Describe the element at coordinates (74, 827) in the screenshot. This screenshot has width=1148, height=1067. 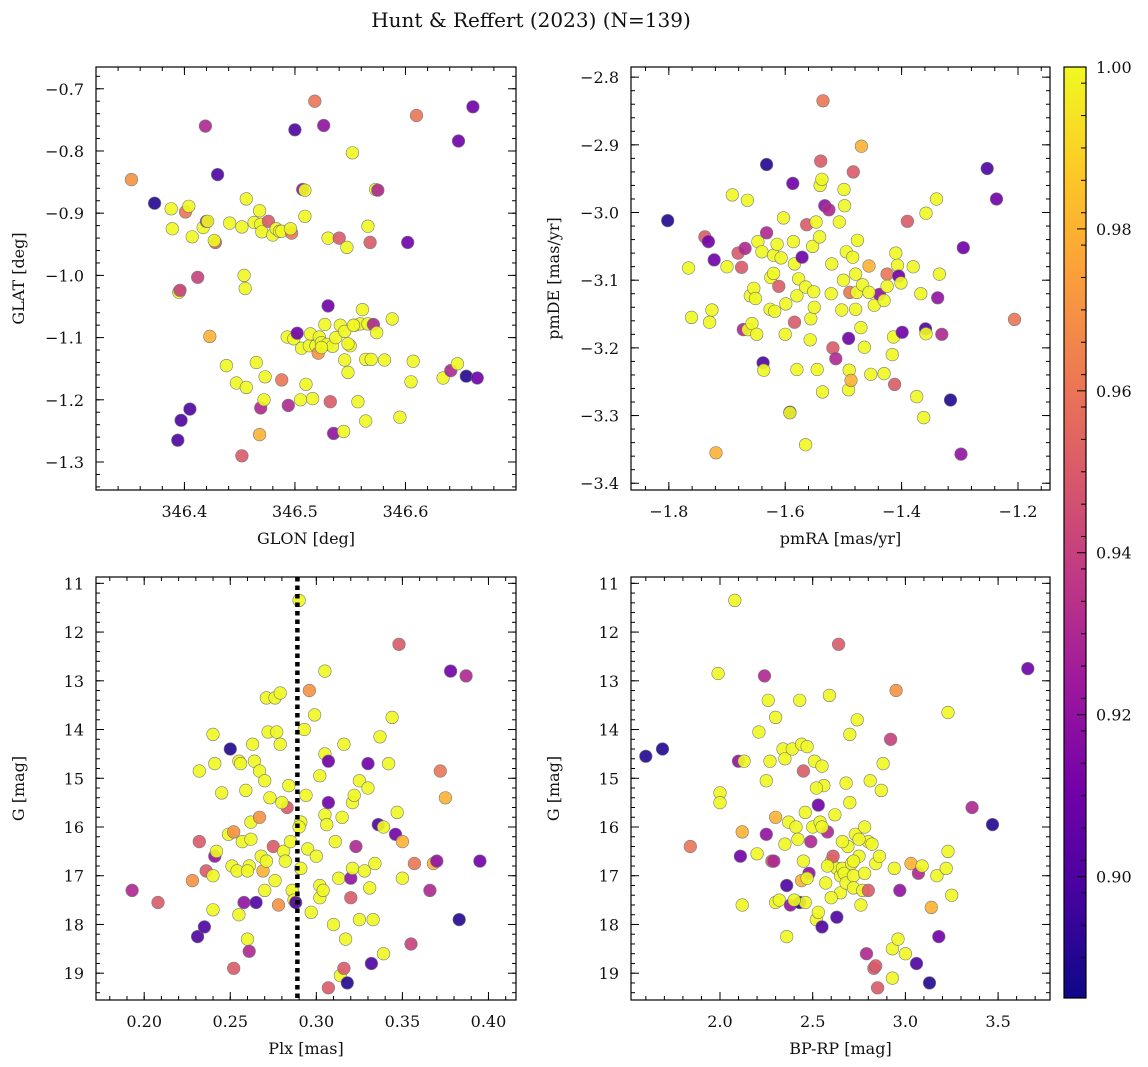
I see `y-tick-label: 16` at that location.